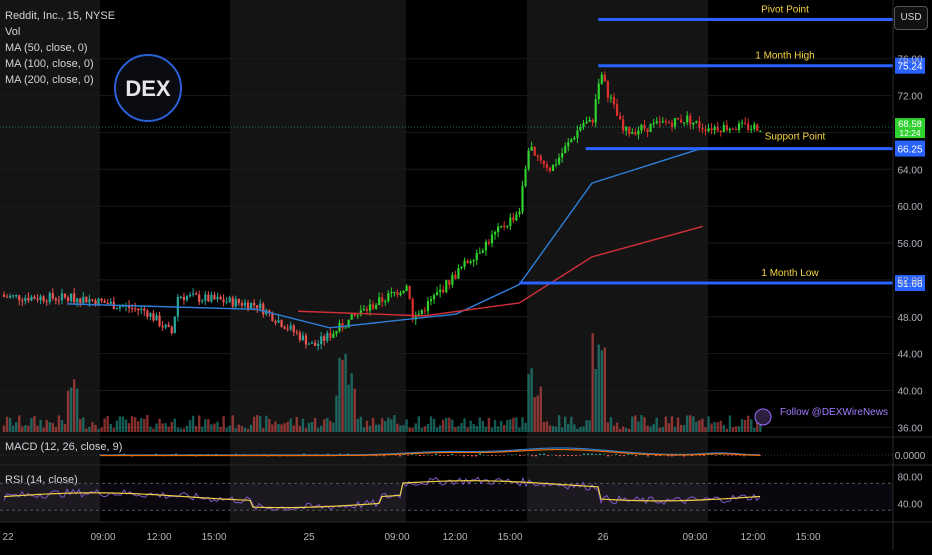 Image resolution: width=932 pixels, height=555 pixels. I want to click on rsi-tick-label: 40.00, so click(909, 505).